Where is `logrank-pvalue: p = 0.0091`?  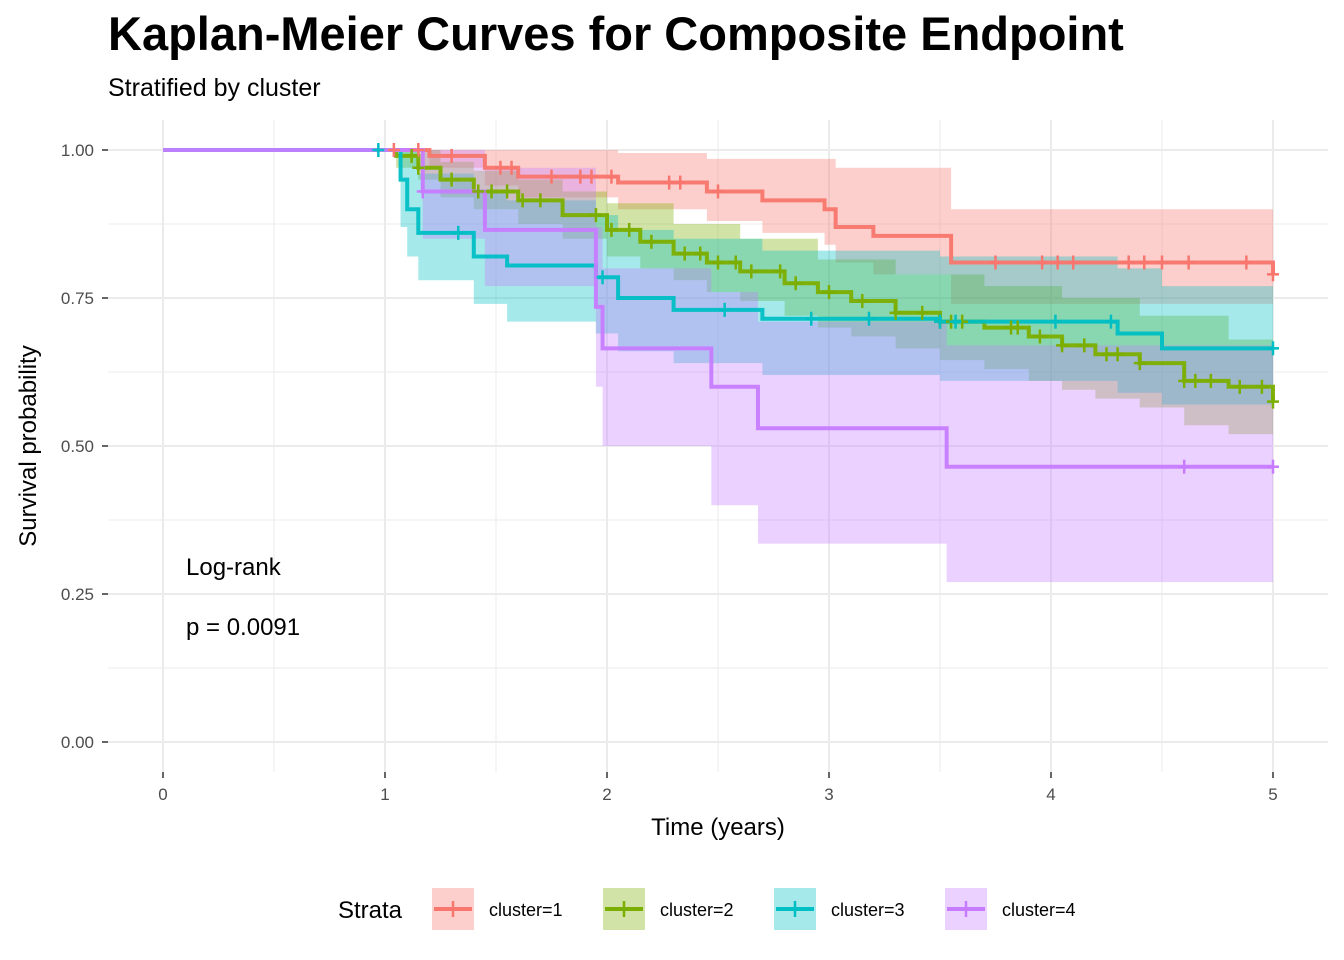
logrank-pvalue: p = 0.0091 is located at coordinates (243, 627).